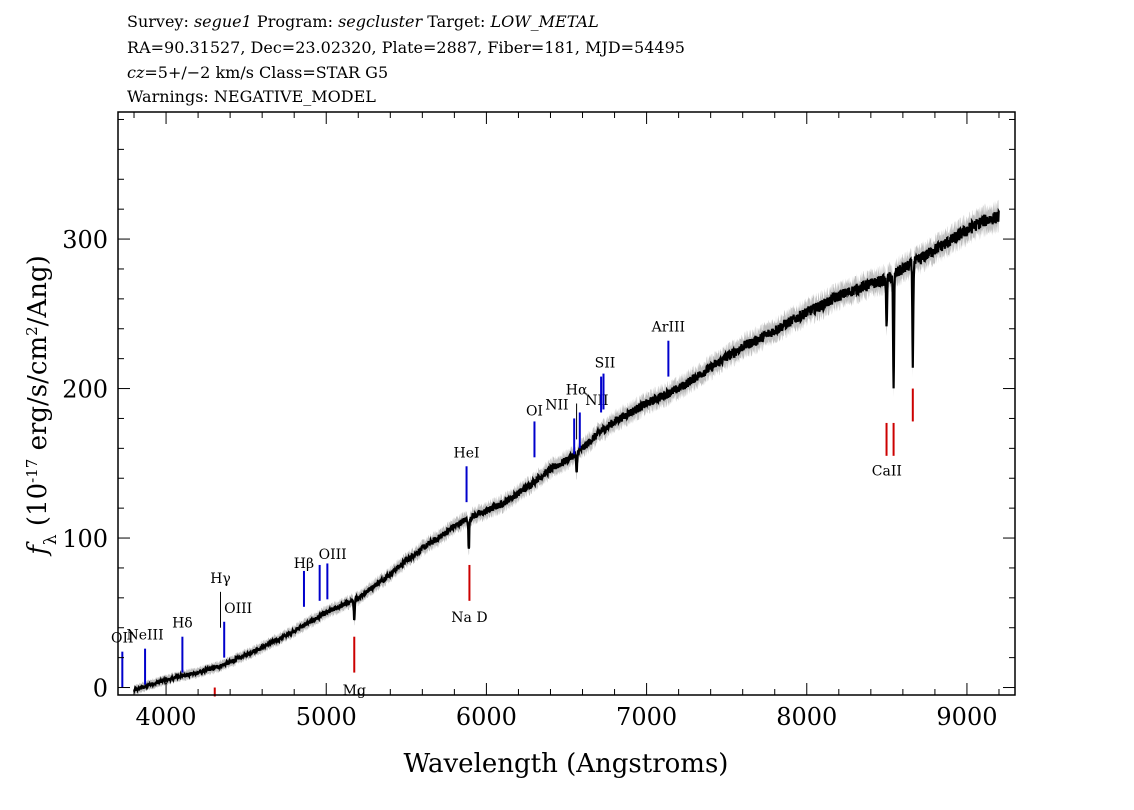 Image resolution: width=1134 pixels, height=810 pixels. What do you see at coordinates (380, 21) in the screenshot?
I see `program-value: segcluster` at bounding box center [380, 21].